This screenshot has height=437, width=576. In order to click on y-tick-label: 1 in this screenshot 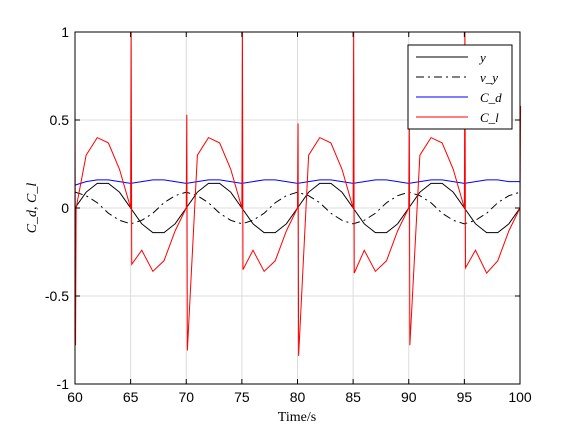, I will do `click(65, 32)`.